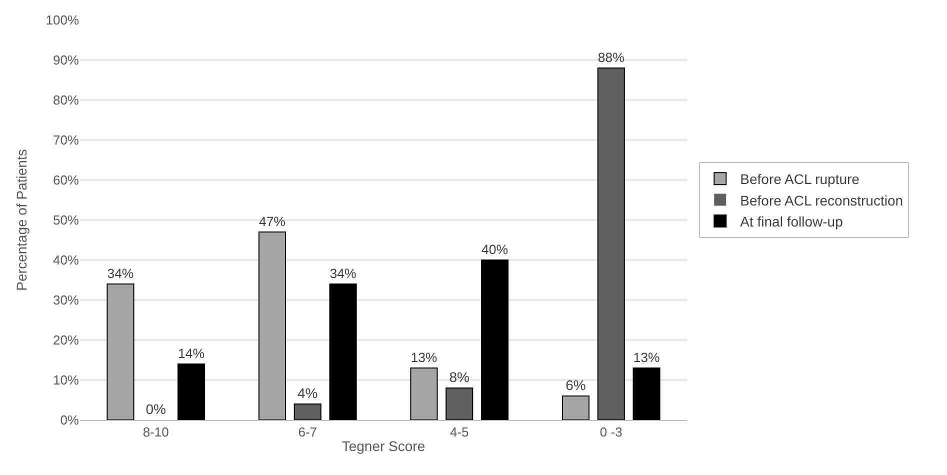 This screenshot has width=947, height=475. Describe the element at coordinates (66, 180) in the screenshot. I see `y-tick-label: 60%` at that location.